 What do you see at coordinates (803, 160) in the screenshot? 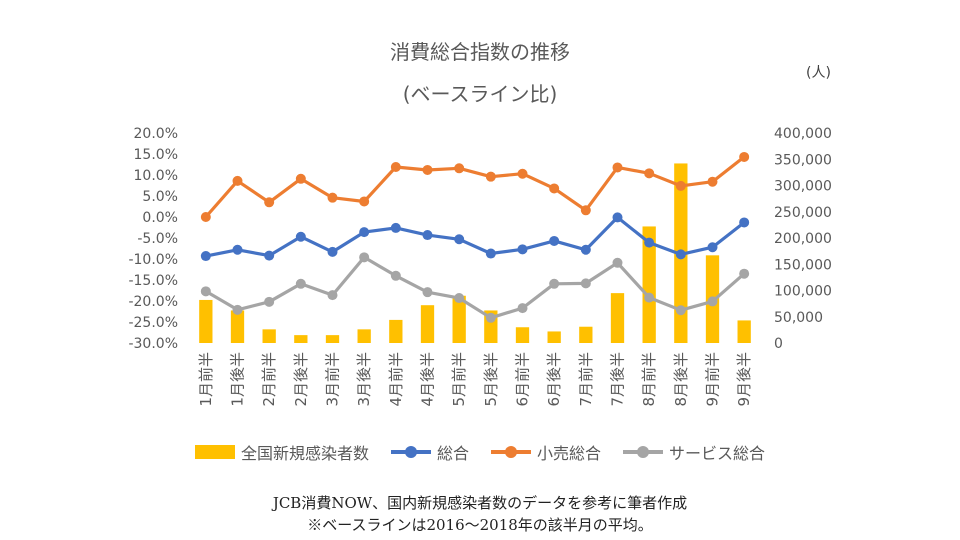
I see `right-axis-tick-label: 350,000` at bounding box center [803, 160].